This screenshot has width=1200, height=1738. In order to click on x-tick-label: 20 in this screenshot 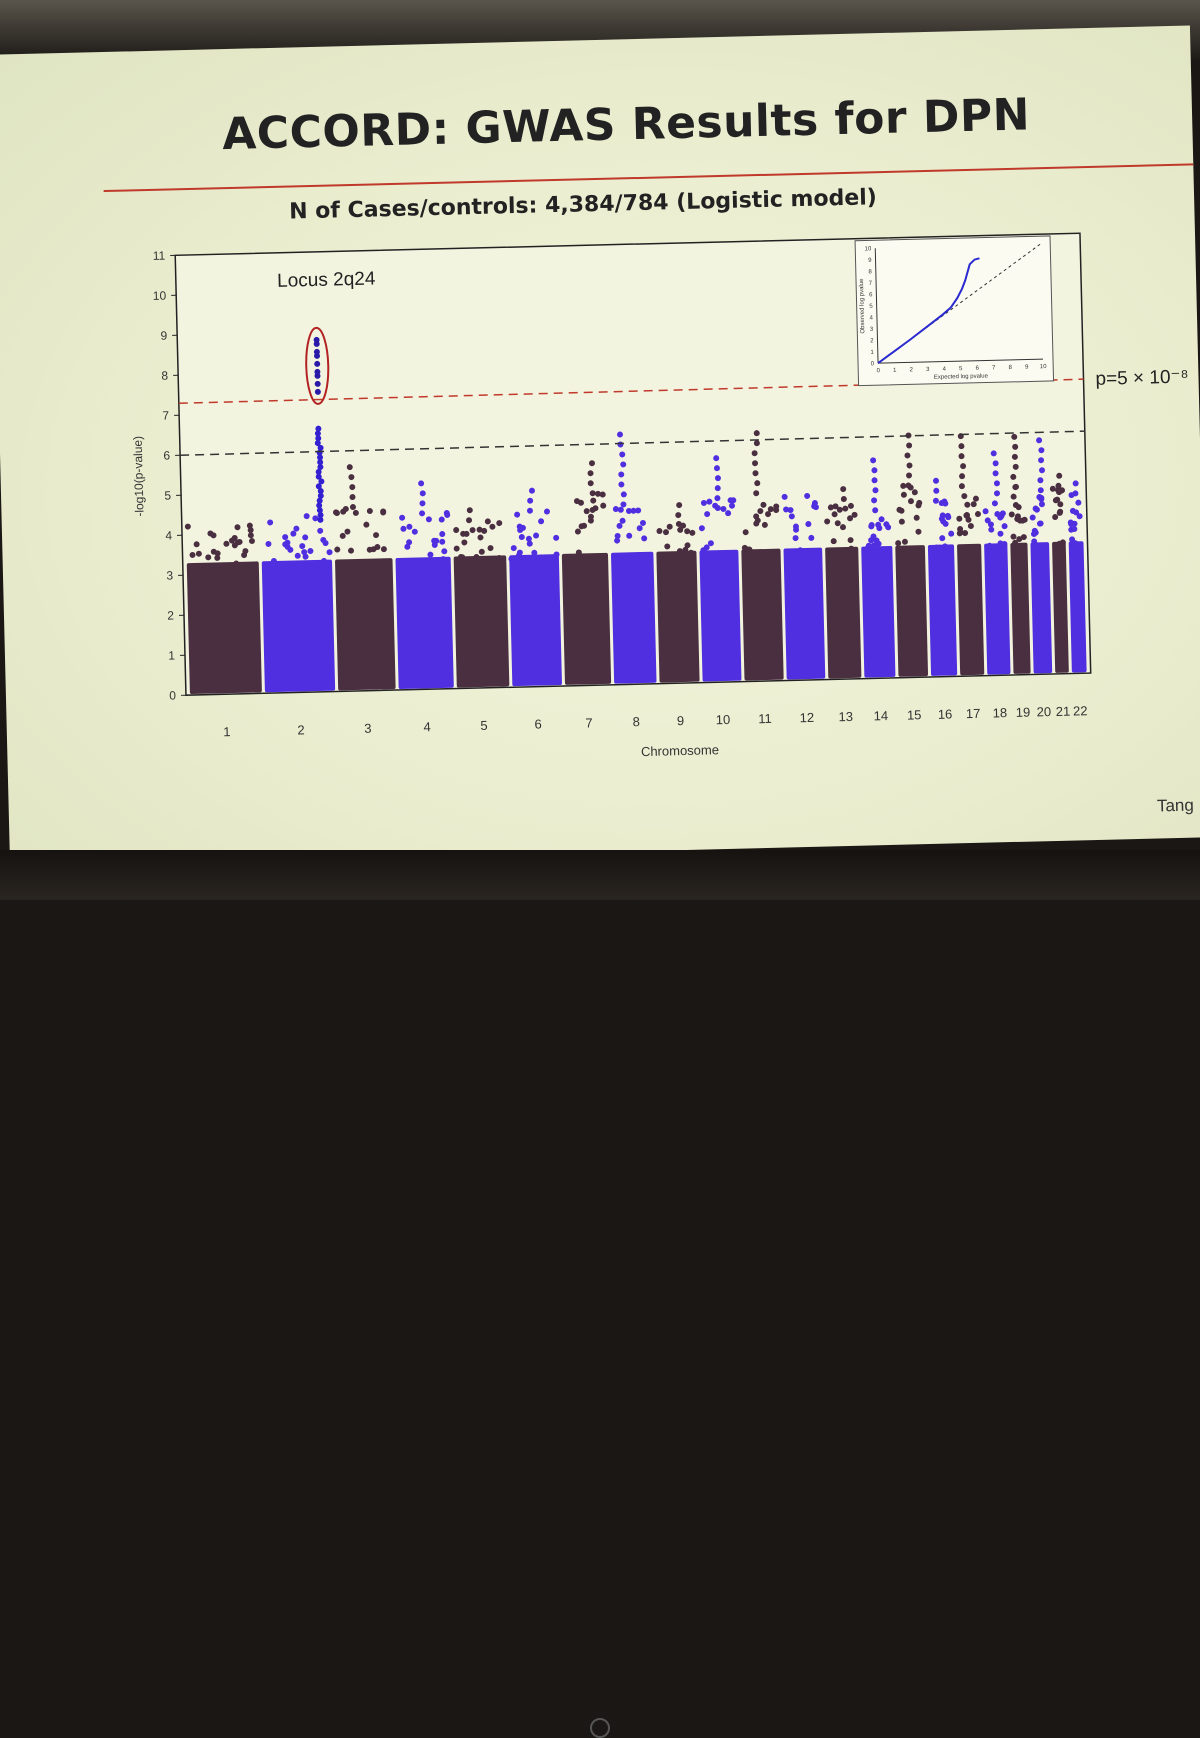, I will do `click(1043, 711)`.